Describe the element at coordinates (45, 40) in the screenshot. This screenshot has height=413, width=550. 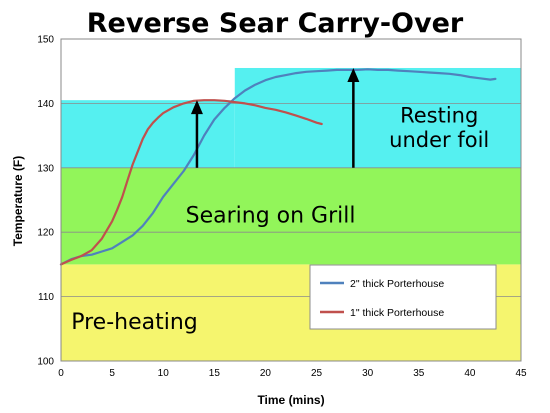
I see `y-tick-label: 150` at that location.